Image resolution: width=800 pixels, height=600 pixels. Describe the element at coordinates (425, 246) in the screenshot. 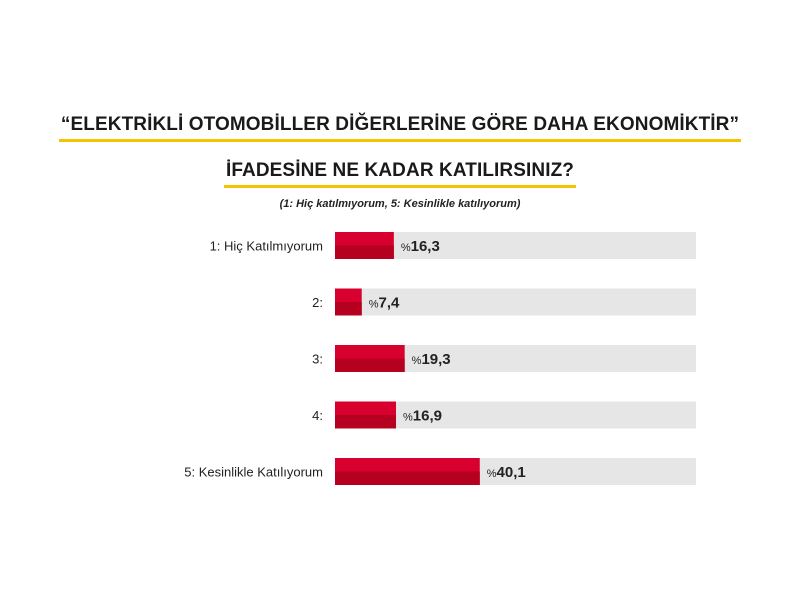

I see `data-label-value: 16,3` at that location.